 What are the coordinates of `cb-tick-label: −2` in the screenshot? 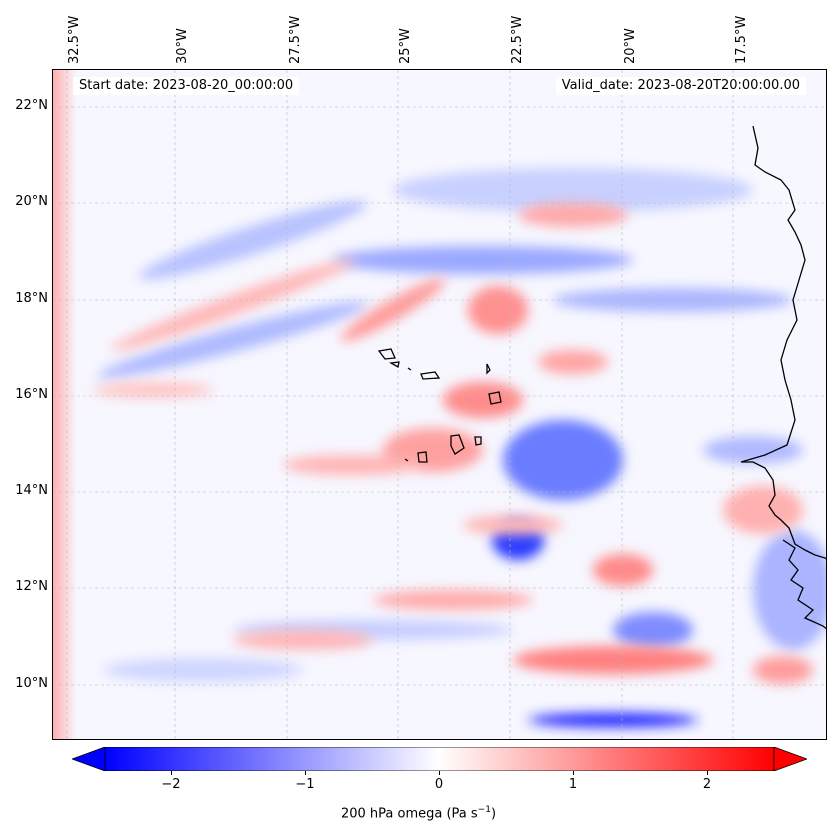 It's located at (171, 784).